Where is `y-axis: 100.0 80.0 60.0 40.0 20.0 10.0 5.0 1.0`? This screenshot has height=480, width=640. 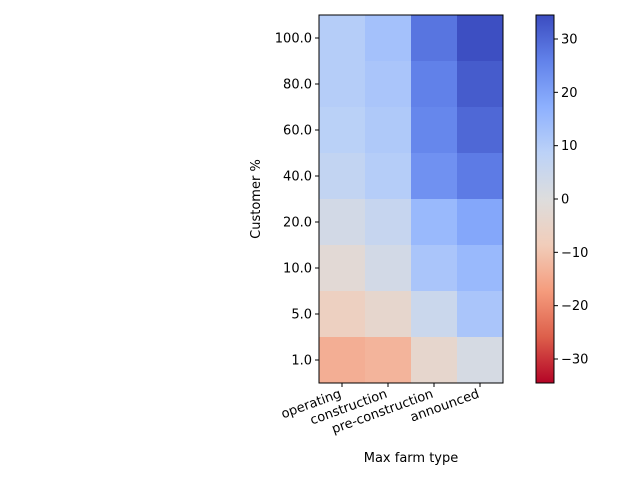
y-axis: 100.0 80.0 60.0 40.0 20.0 10.0 5.0 1.0 is located at coordinates (297, 200).